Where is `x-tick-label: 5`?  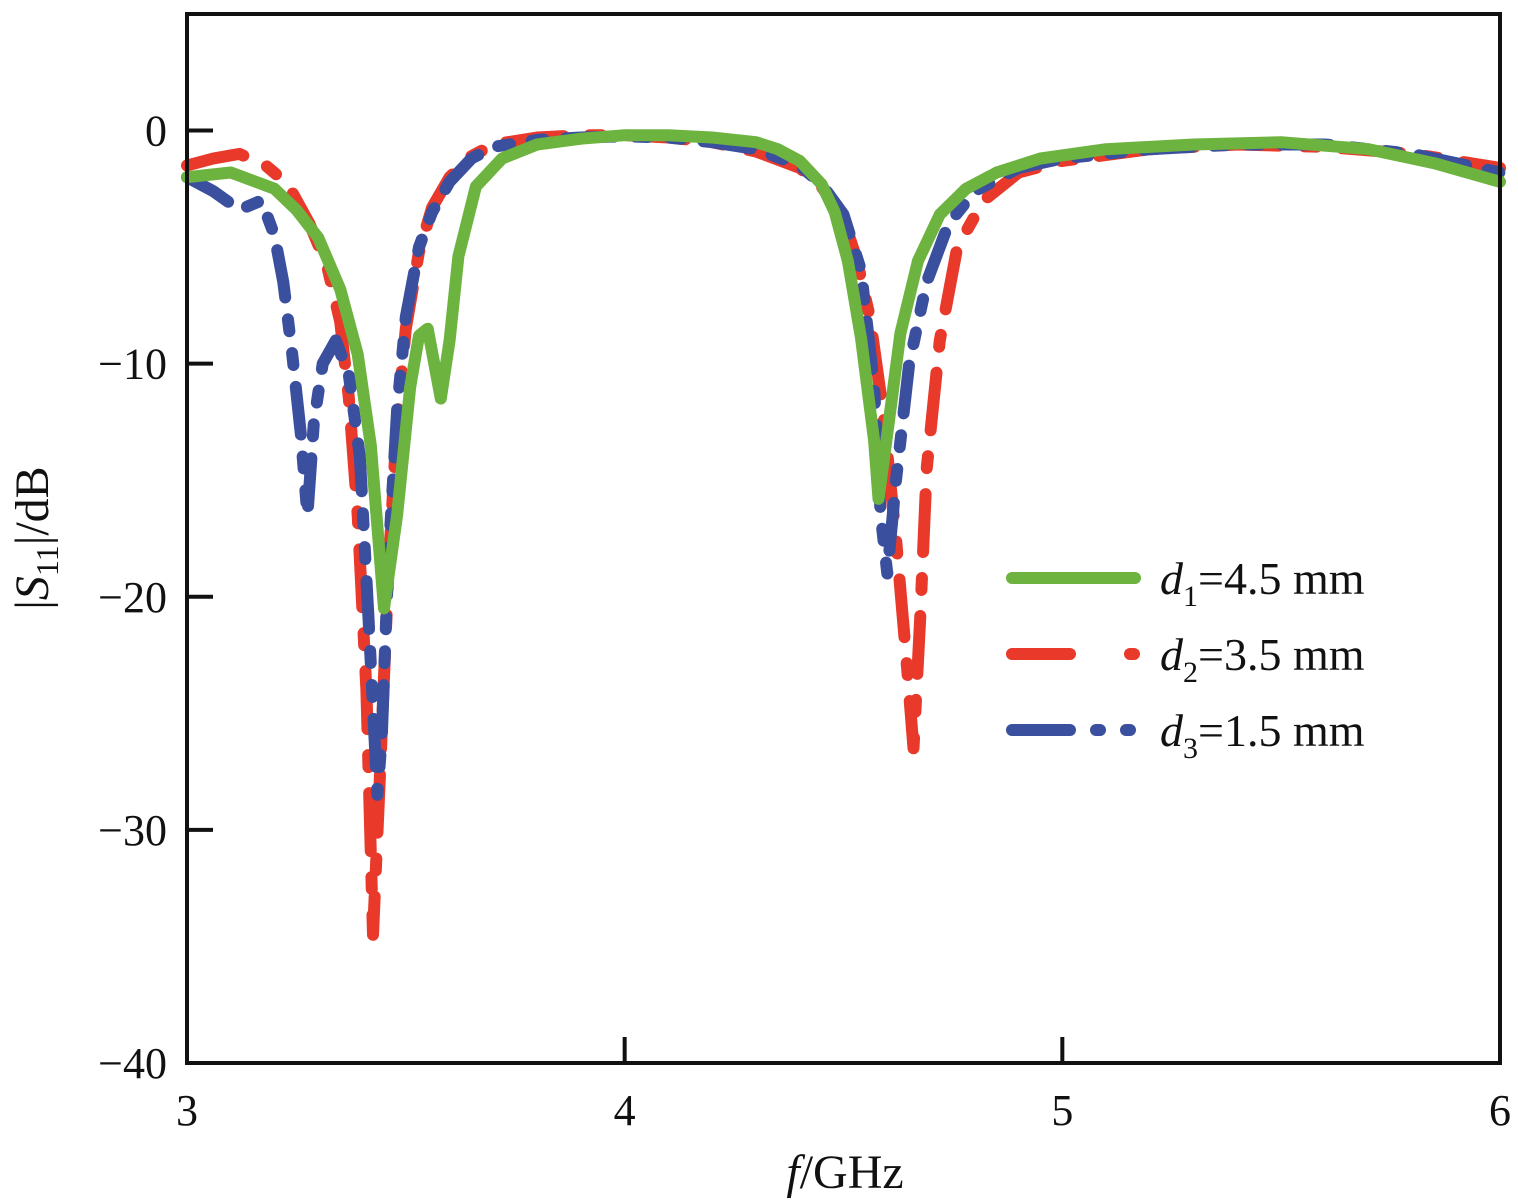
x-tick-label: 5 is located at coordinates (1062, 1110).